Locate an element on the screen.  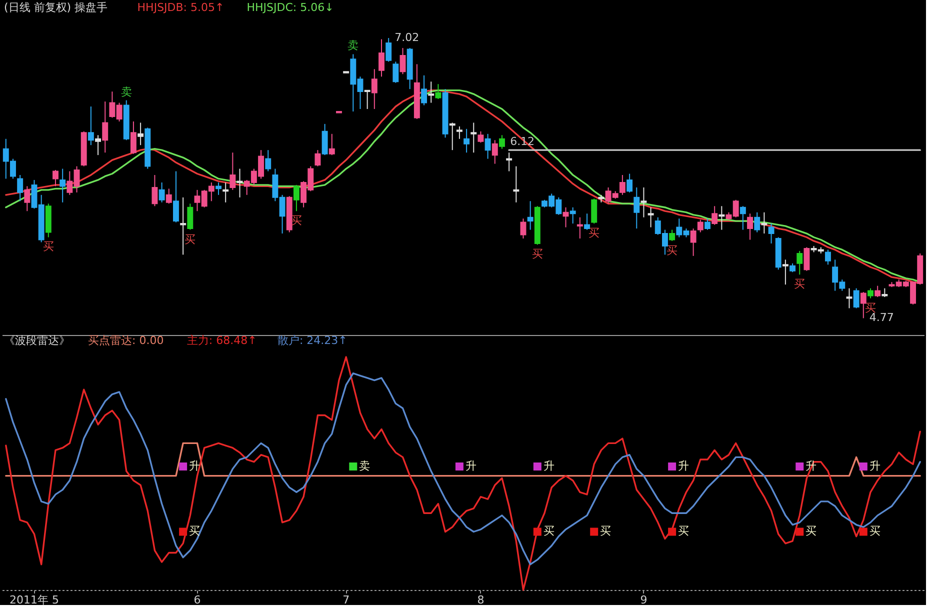
series-label: 升 is located at coordinates (194, 466).